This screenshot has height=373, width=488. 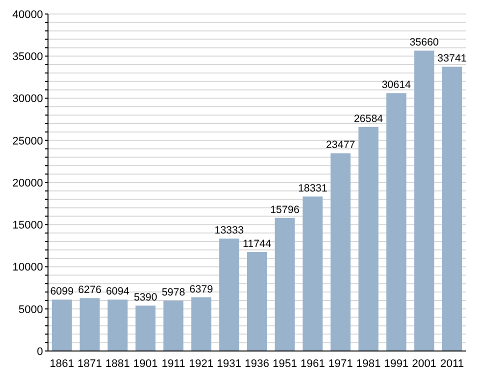 What do you see at coordinates (27, 57) in the screenshot?
I see `y-tick-label: 35000` at bounding box center [27, 57].